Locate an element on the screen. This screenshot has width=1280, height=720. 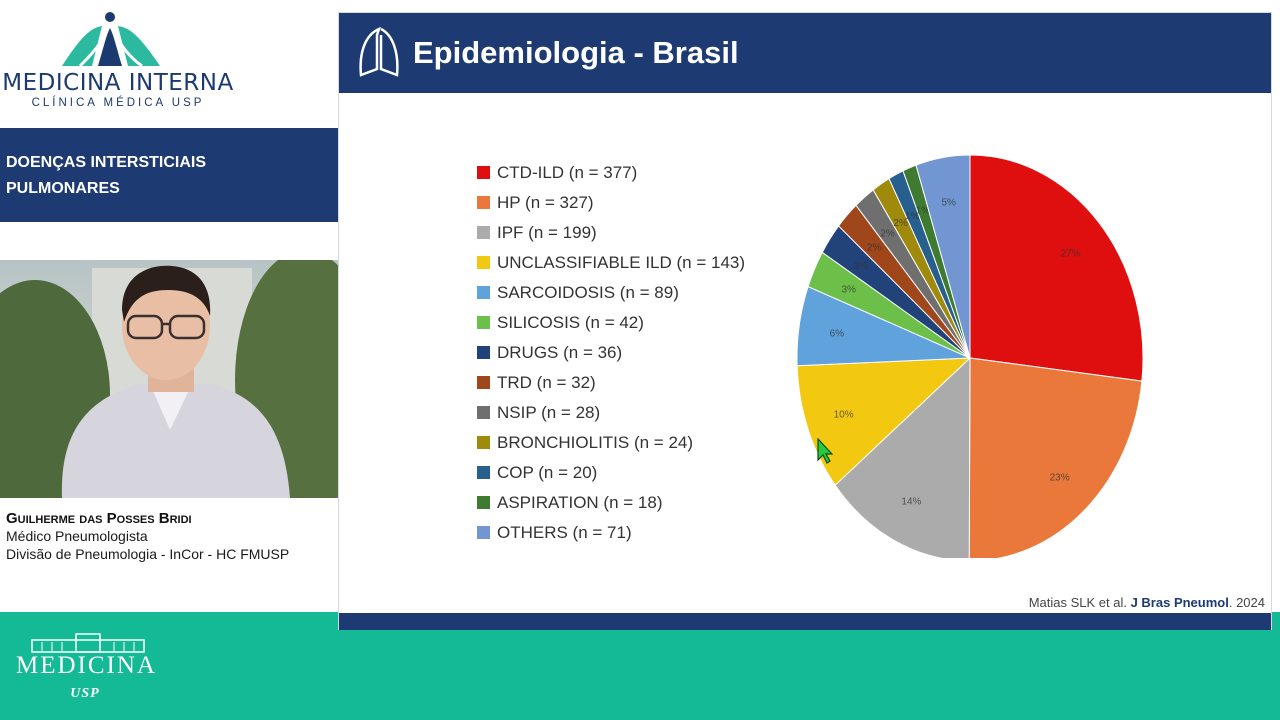
legend-label: ASPIRATION (n = 18) is located at coordinates (580, 502).